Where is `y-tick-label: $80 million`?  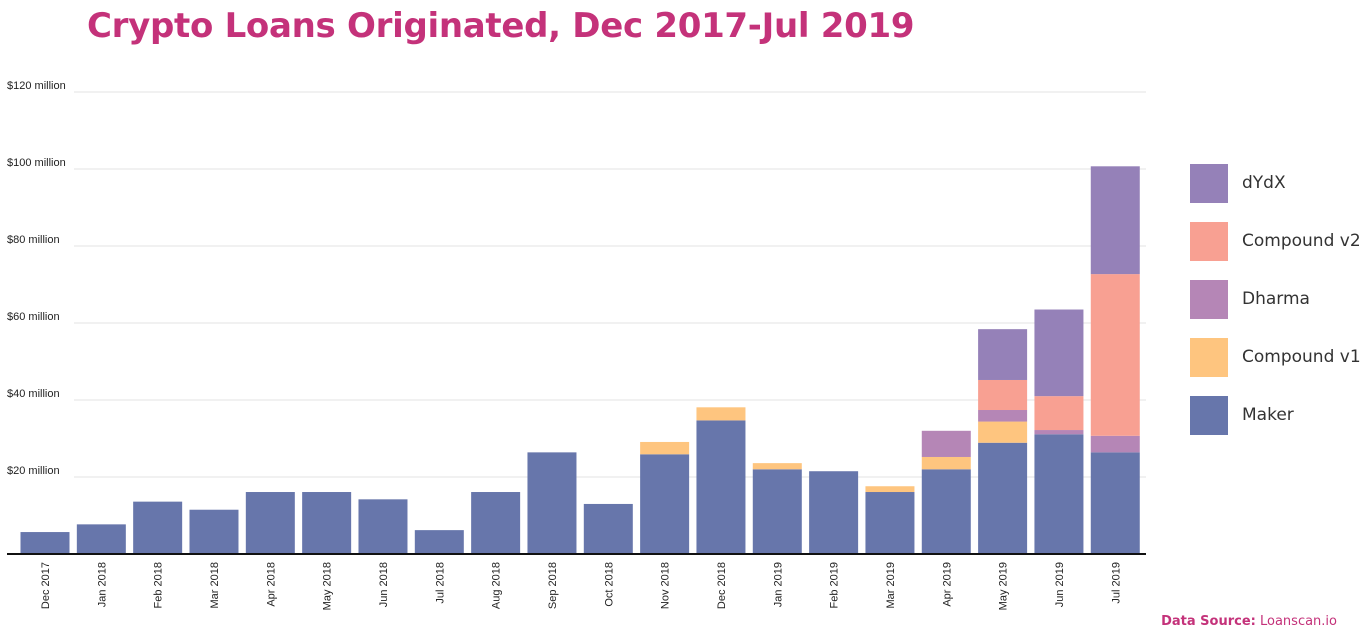 y-tick-label: $80 million is located at coordinates (33, 240).